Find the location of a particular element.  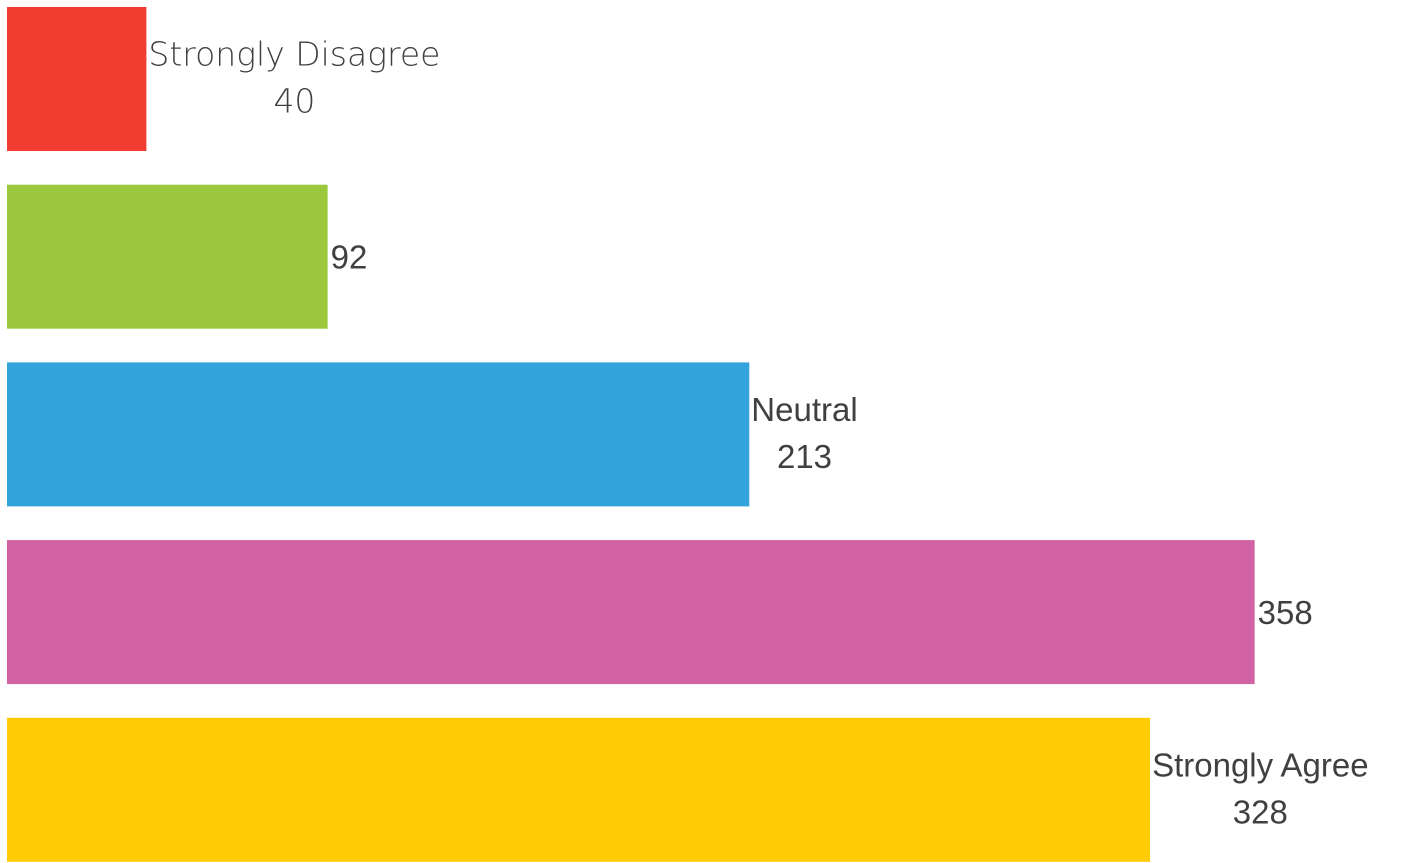

category-label-2: Neutral is located at coordinates (804, 409).